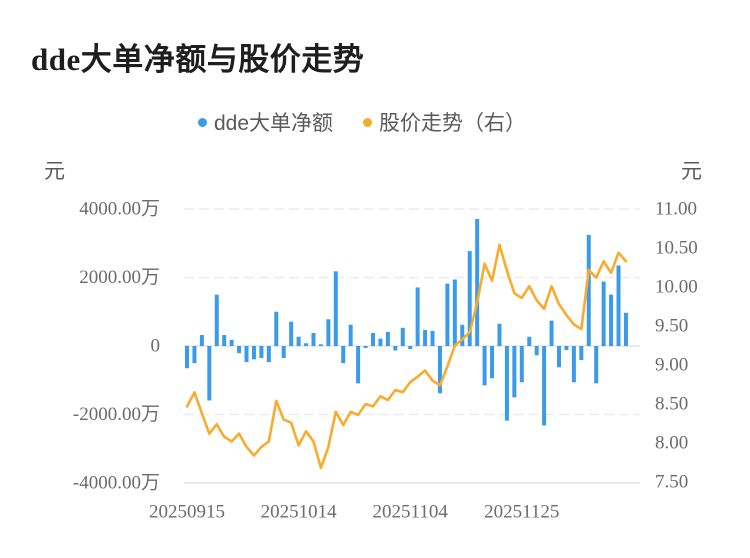 Image resolution: width=750 pixels, height=558 pixels. Describe the element at coordinates (671, 365) in the screenshot. I see `y-tick-label-right: 9.00` at that location.